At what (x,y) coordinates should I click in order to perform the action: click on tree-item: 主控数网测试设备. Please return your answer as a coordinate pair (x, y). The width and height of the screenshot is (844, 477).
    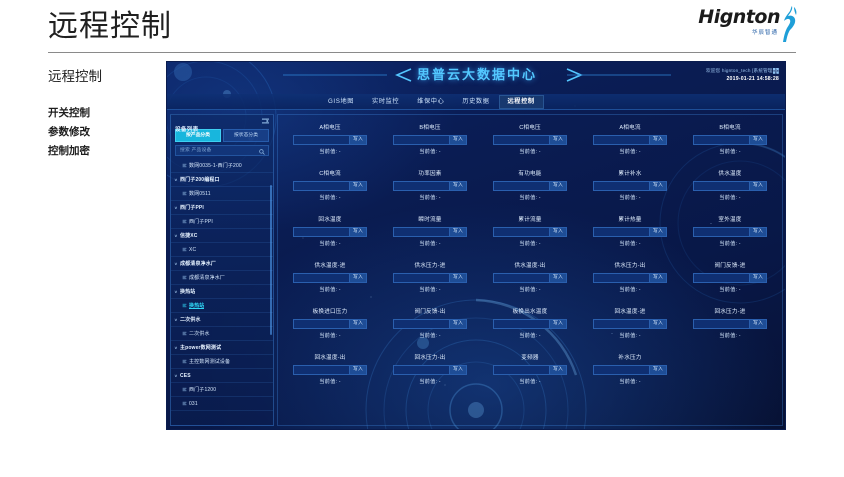
    Looking at the image, I should click on (222, 362).